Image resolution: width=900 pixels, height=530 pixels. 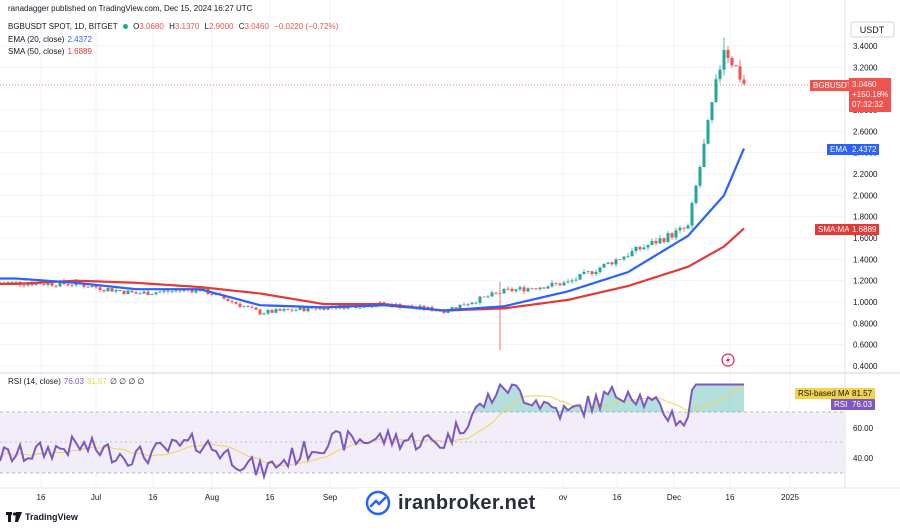 What do you see at coordinates (865, 46) in the screenshot?
I see `price-tick-label: 3.4000` at bounding box center [865, 46].